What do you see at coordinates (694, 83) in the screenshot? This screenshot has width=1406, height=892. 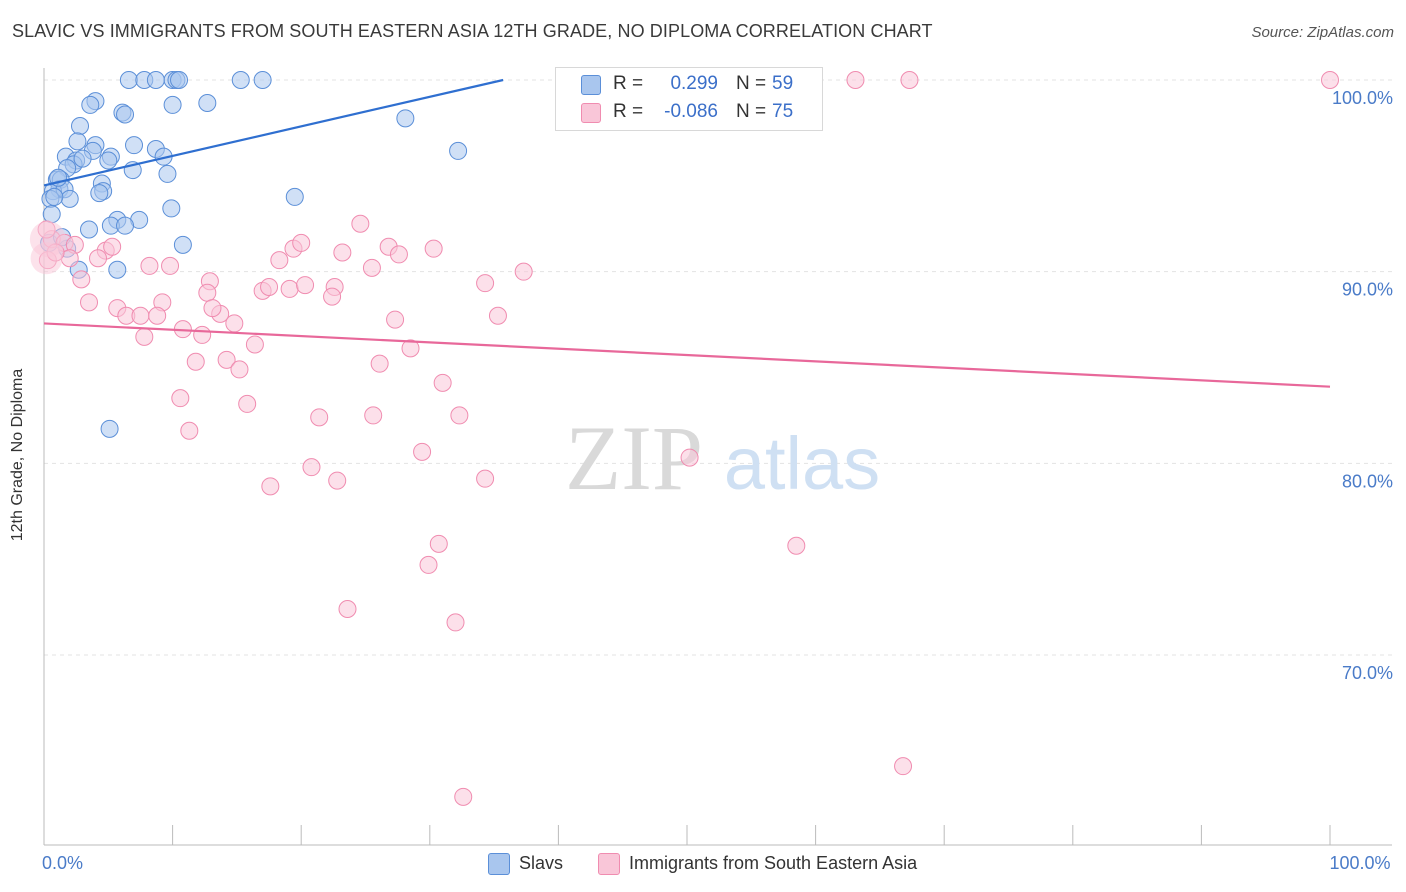 I see `r-value: 0.299` at bounding box center [694, 83].